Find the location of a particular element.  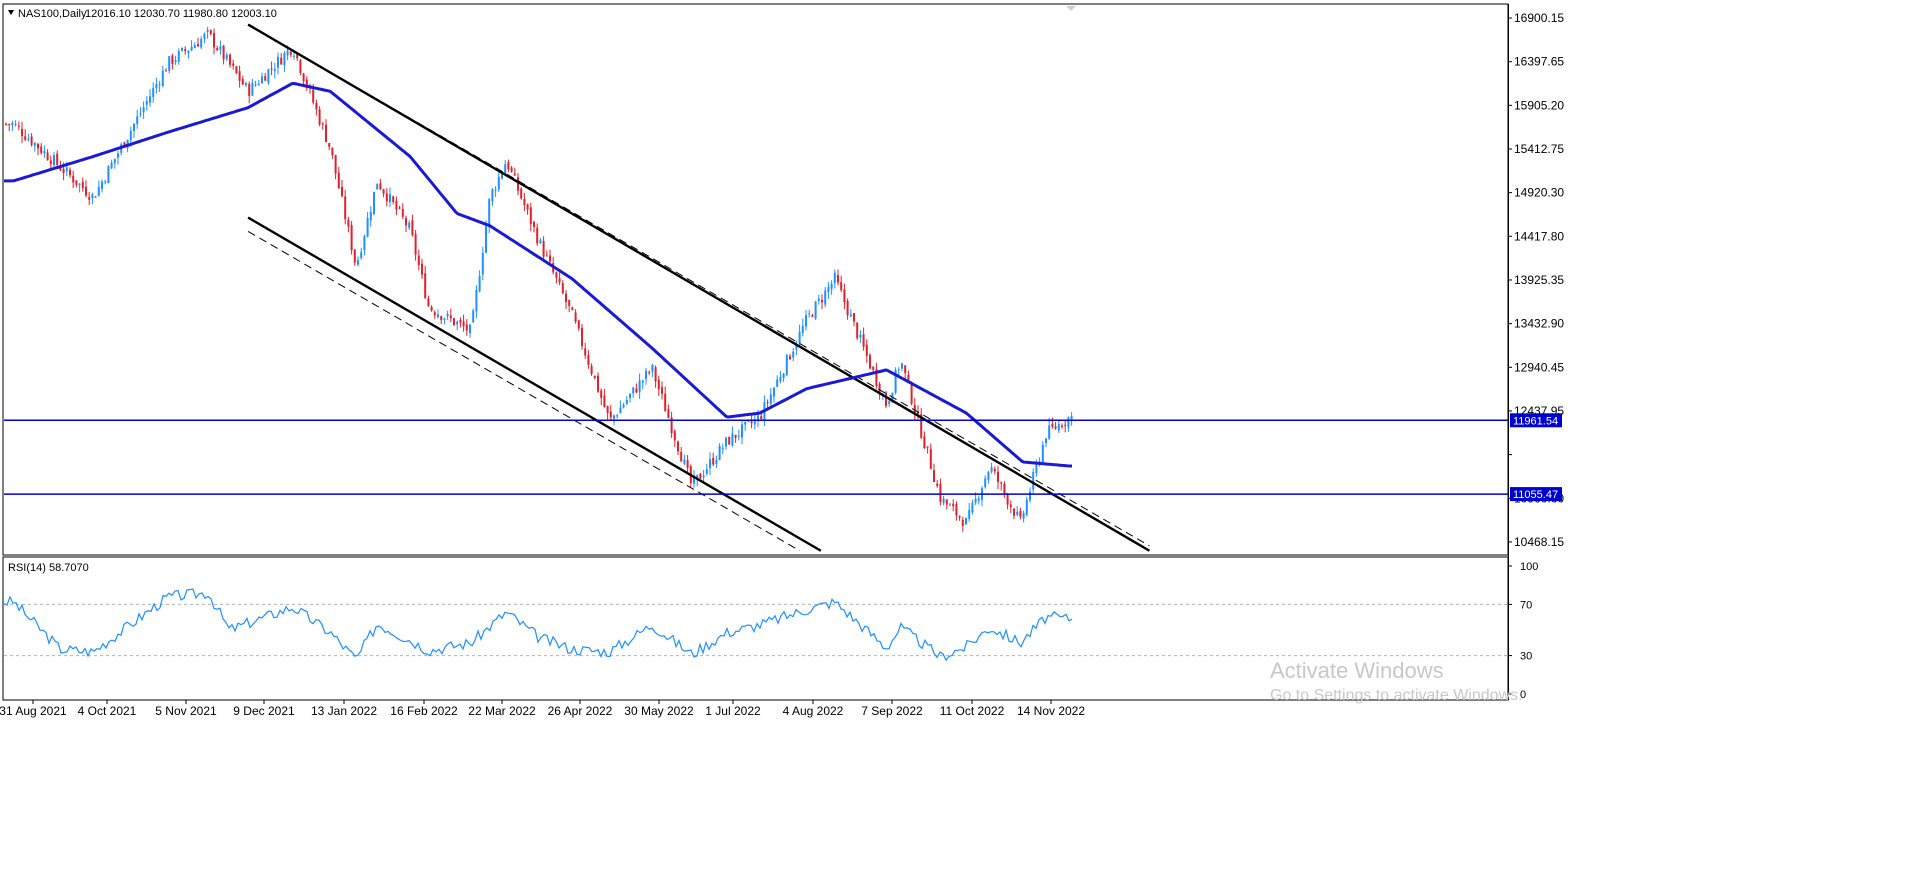

symbol-label: NAS100,Daily is located at coordinates (52, 14).